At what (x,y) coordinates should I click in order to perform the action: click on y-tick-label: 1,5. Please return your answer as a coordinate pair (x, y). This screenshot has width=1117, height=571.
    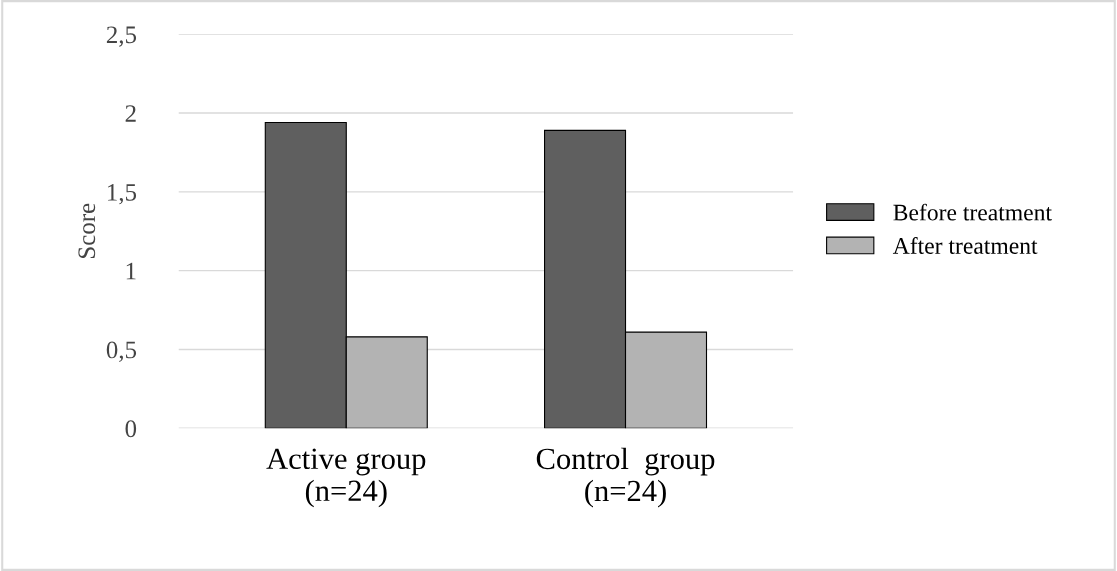
    Looking at the image, I should click on (122, 194).